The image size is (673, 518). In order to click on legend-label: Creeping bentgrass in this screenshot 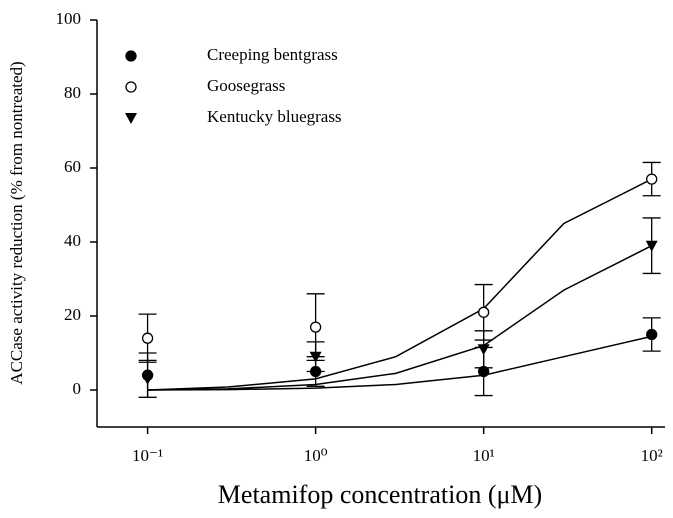, I will do `click(272, 54)`.